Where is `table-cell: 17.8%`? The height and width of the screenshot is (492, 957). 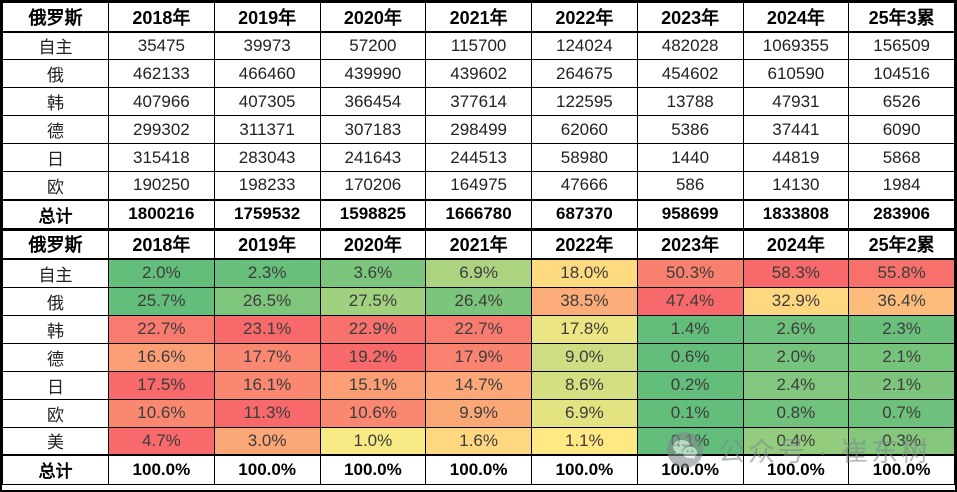
table-cell: 17.8% is located at coordinates (584, 329).